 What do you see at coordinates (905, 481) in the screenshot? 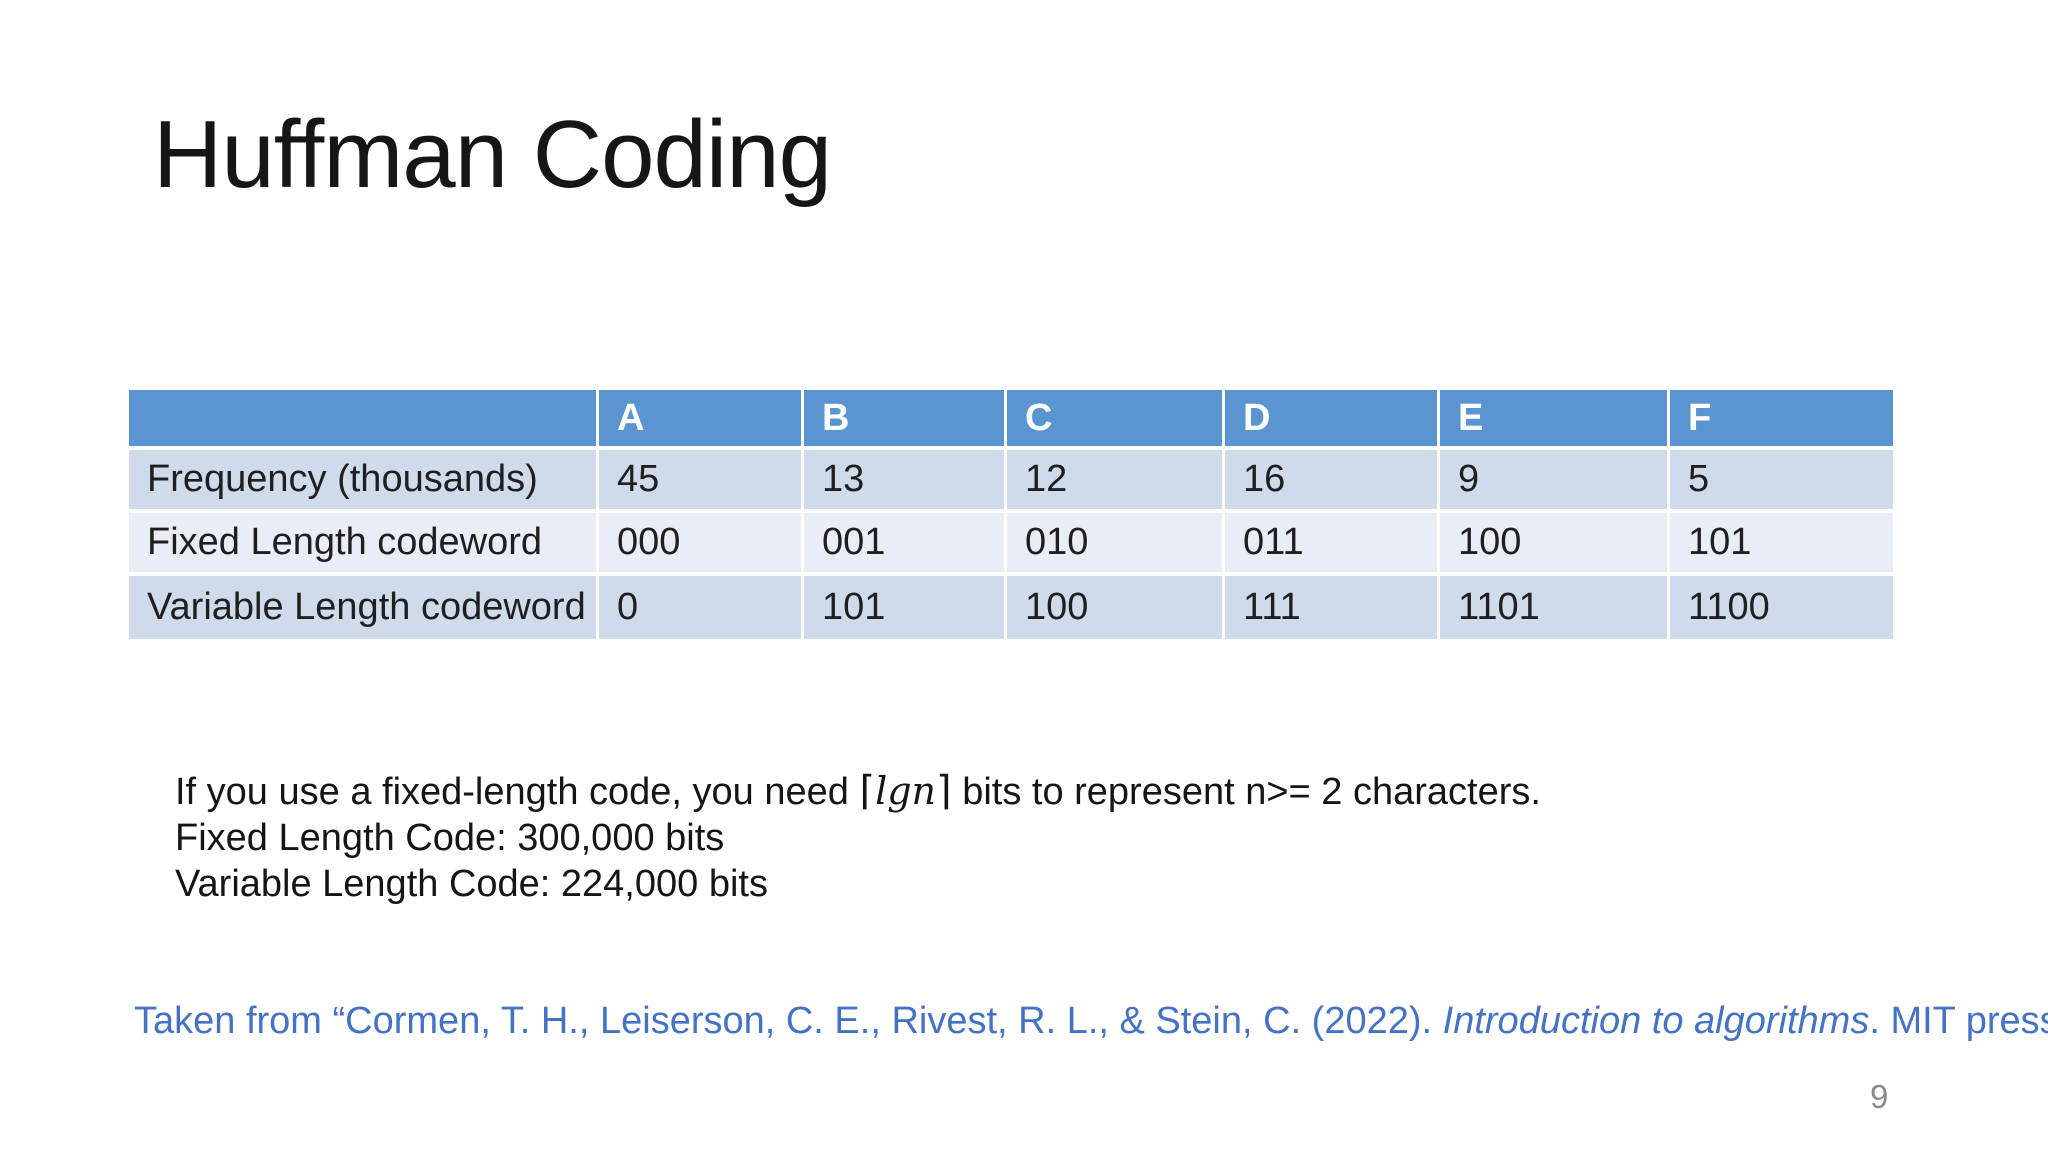
I see `table-cell: 13` at bounding box center [905, 481].